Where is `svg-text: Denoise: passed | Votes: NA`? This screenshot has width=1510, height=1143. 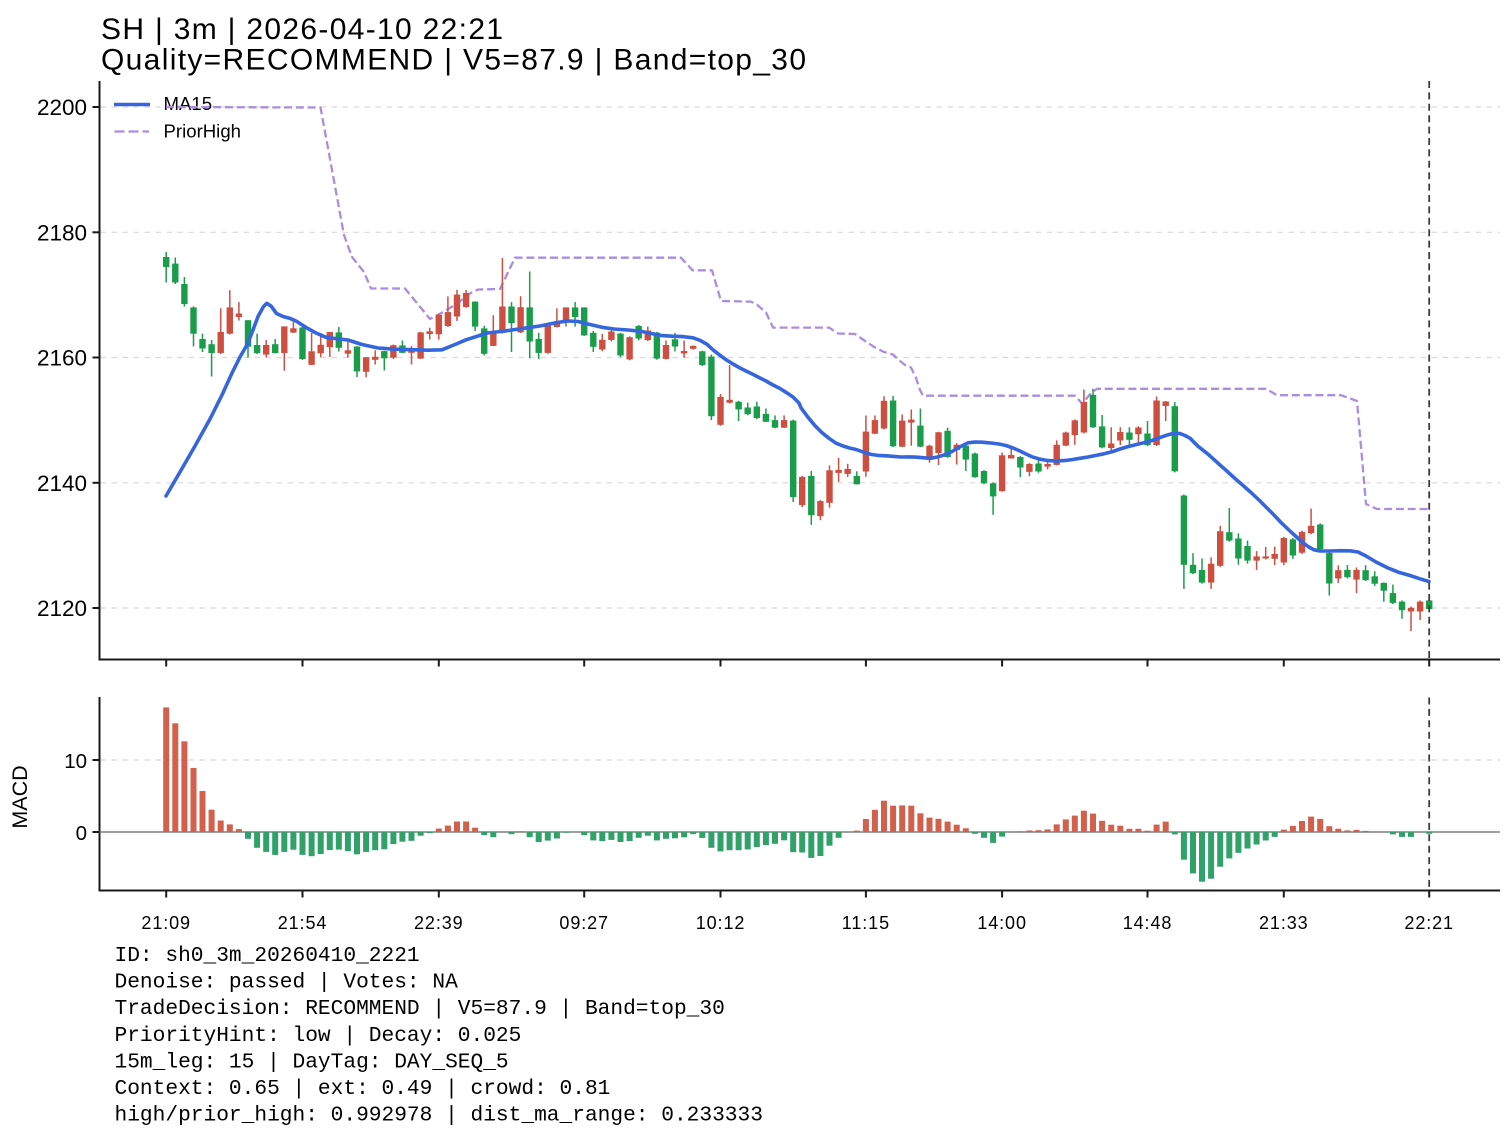
svg-text: Denoise: passed | Votes: NA is located at coordinates (287, 983).